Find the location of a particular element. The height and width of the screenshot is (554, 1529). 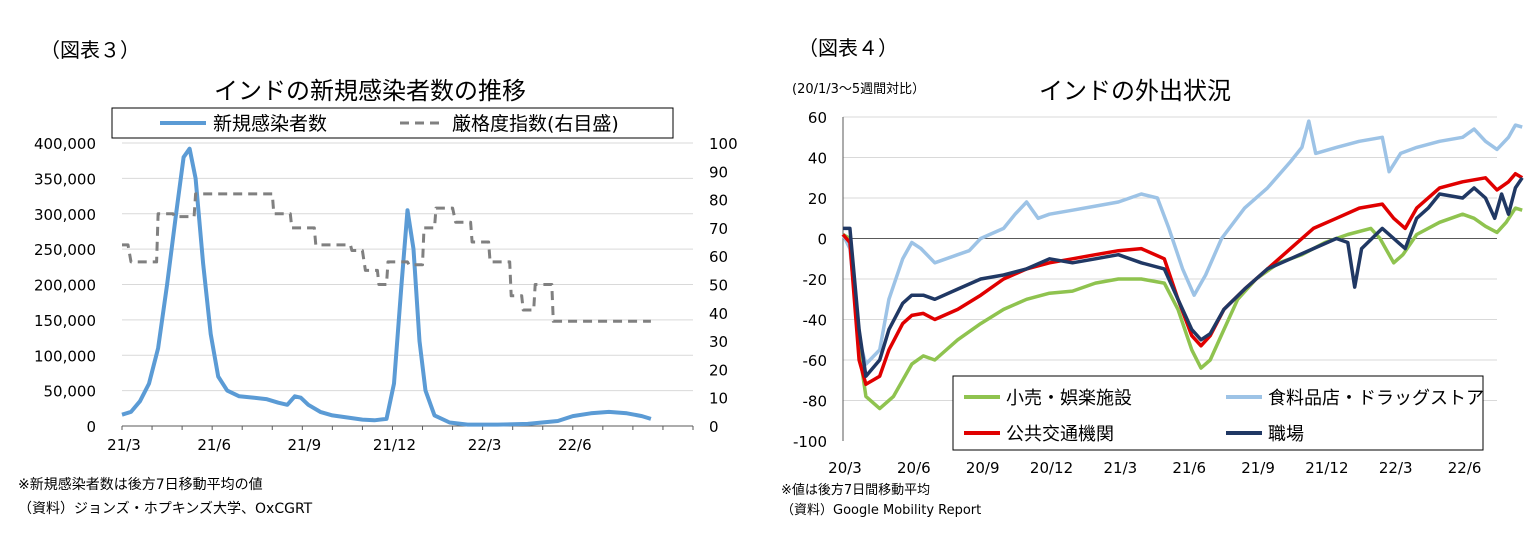

y-tick-label: 0 is located at coordinates (822, 240).